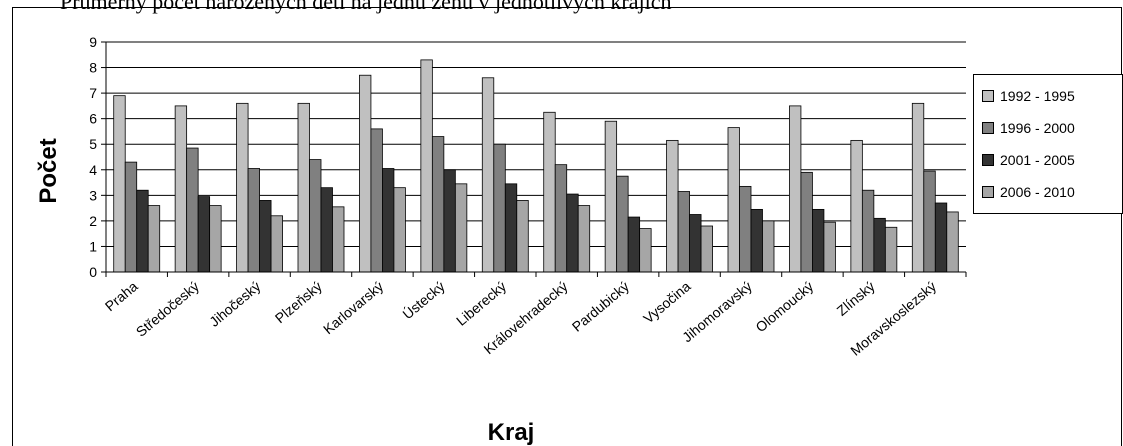  What do you see at coordinates (1037, 160) in the screenshot?
I see `legend-label: 2001 - 2005` at bounding box center [1037, 160].